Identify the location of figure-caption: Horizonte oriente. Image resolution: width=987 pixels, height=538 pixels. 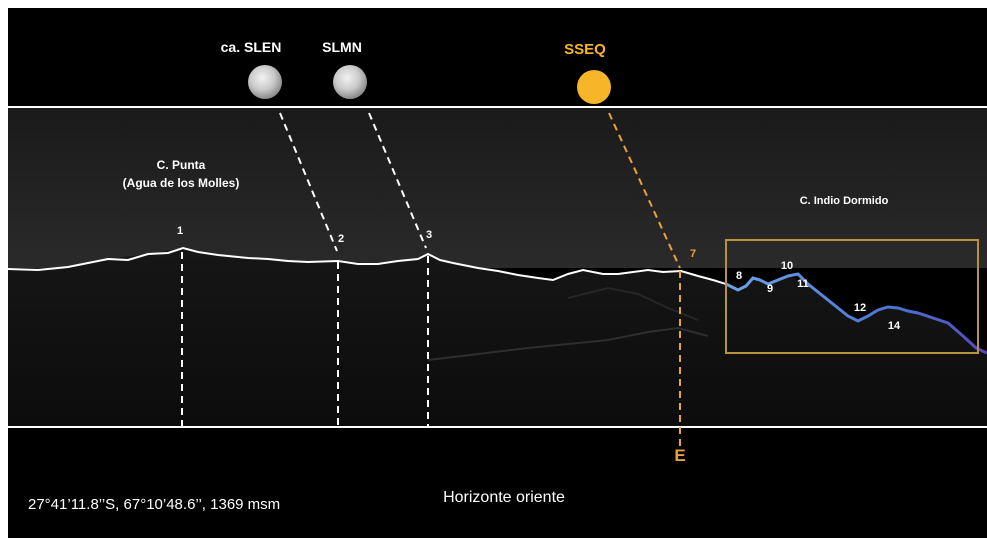
(504, 497).